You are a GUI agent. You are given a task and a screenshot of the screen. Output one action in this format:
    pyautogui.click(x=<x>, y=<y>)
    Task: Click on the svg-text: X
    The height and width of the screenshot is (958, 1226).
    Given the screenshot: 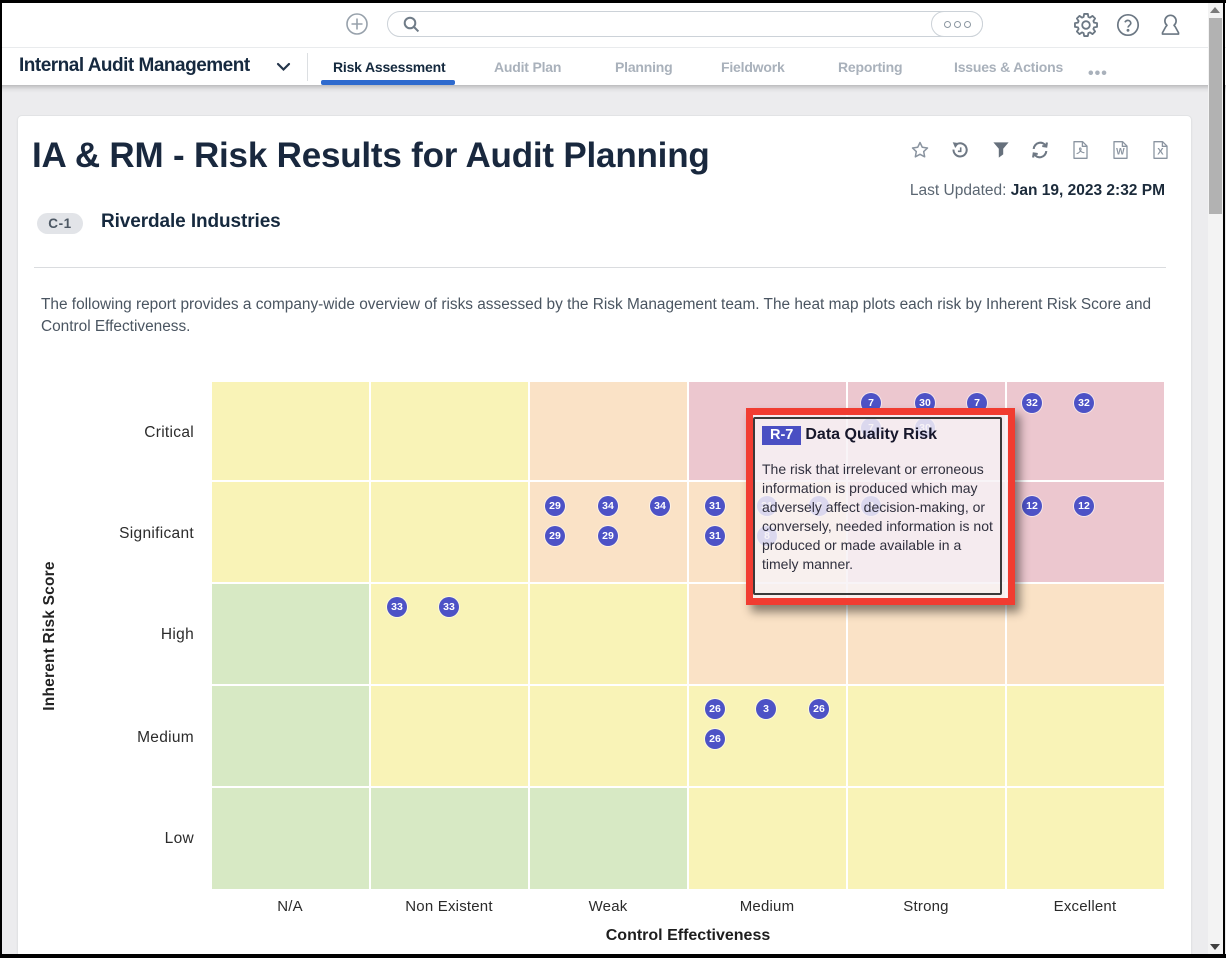 What is the action you would take?
    pyautogui.click(x=1160, y=152)
    